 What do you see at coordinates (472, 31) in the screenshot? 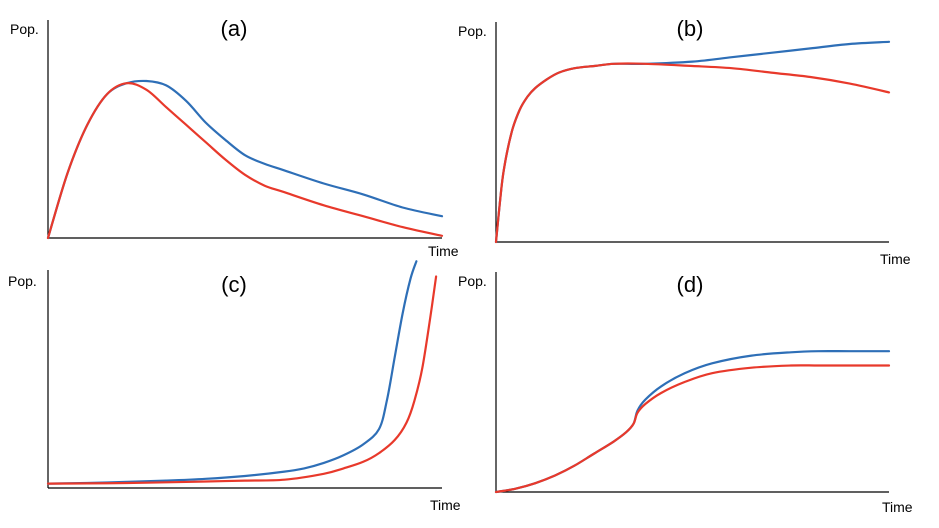
I see `panel-b-y-label: Pop.` at bounding box center [472, 31].